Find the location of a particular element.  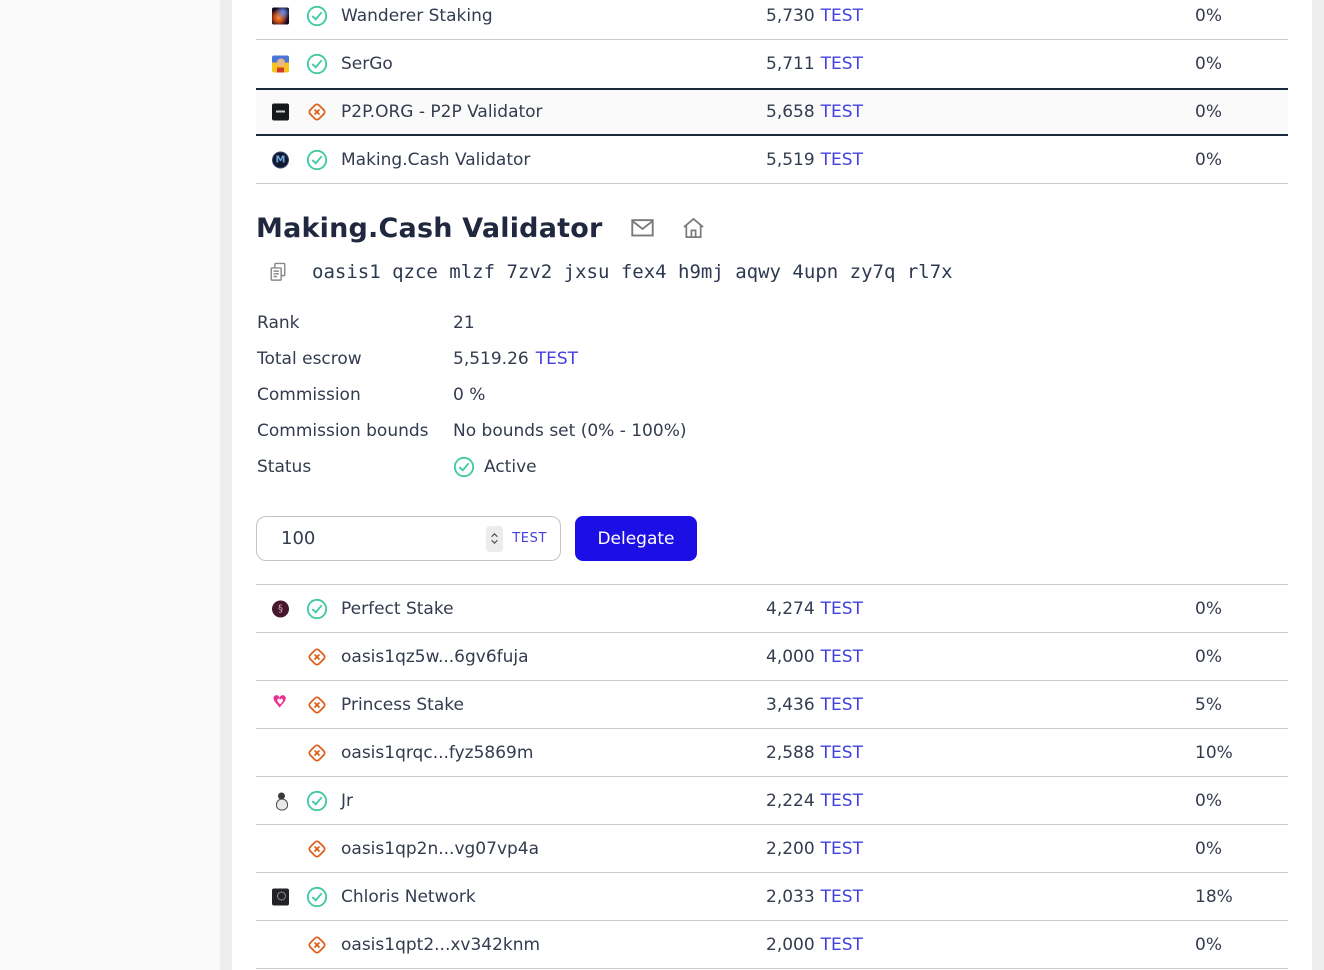

total-escrow-value: 5,519.26 TEST is located at coordinates (515, 359).